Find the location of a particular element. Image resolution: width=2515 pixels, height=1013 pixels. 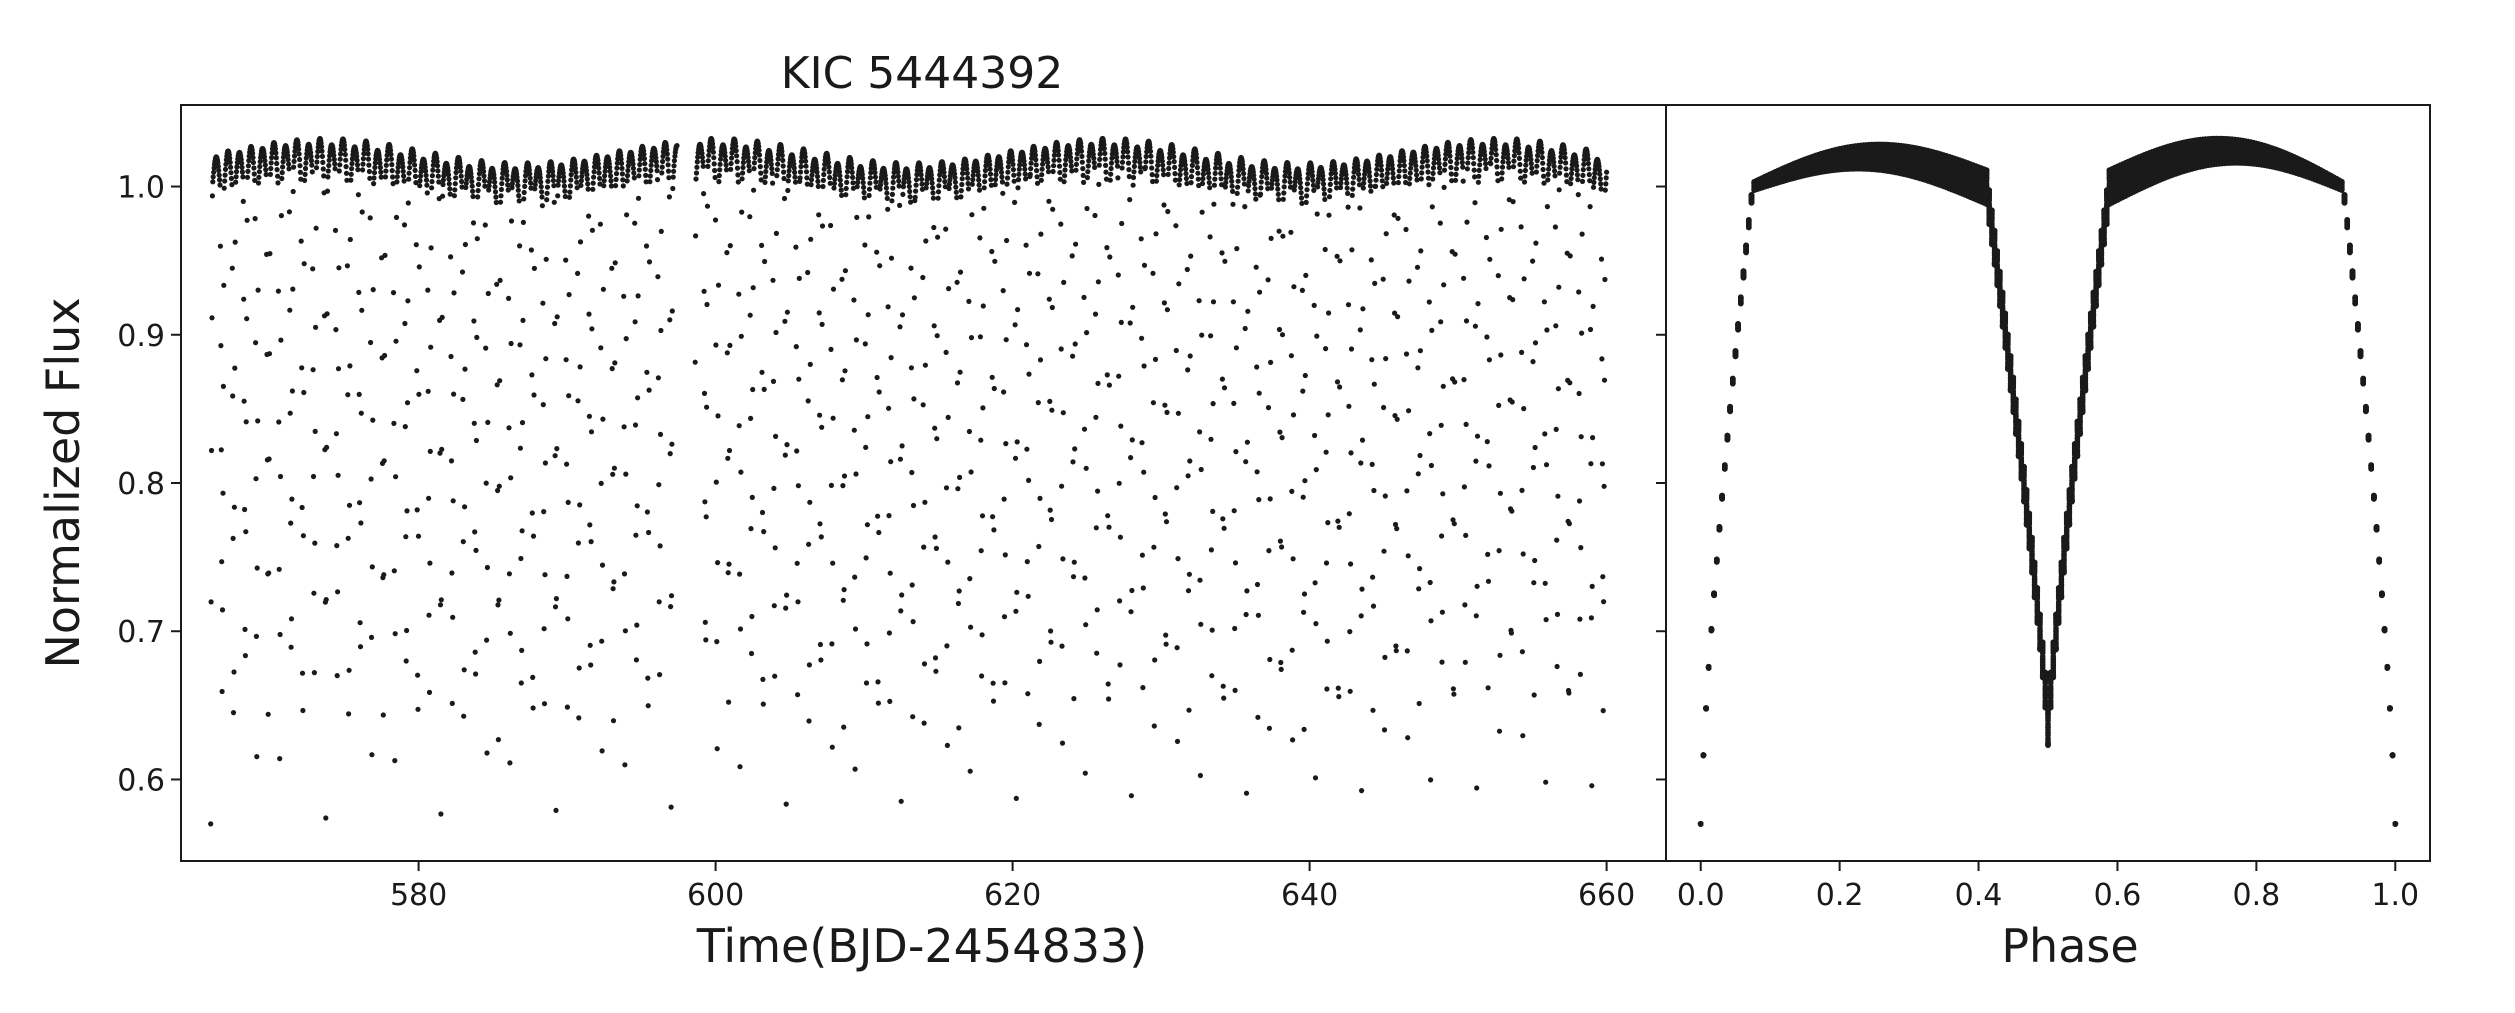

y-tick-label: 0.9 is located at coordinates (141, 336).